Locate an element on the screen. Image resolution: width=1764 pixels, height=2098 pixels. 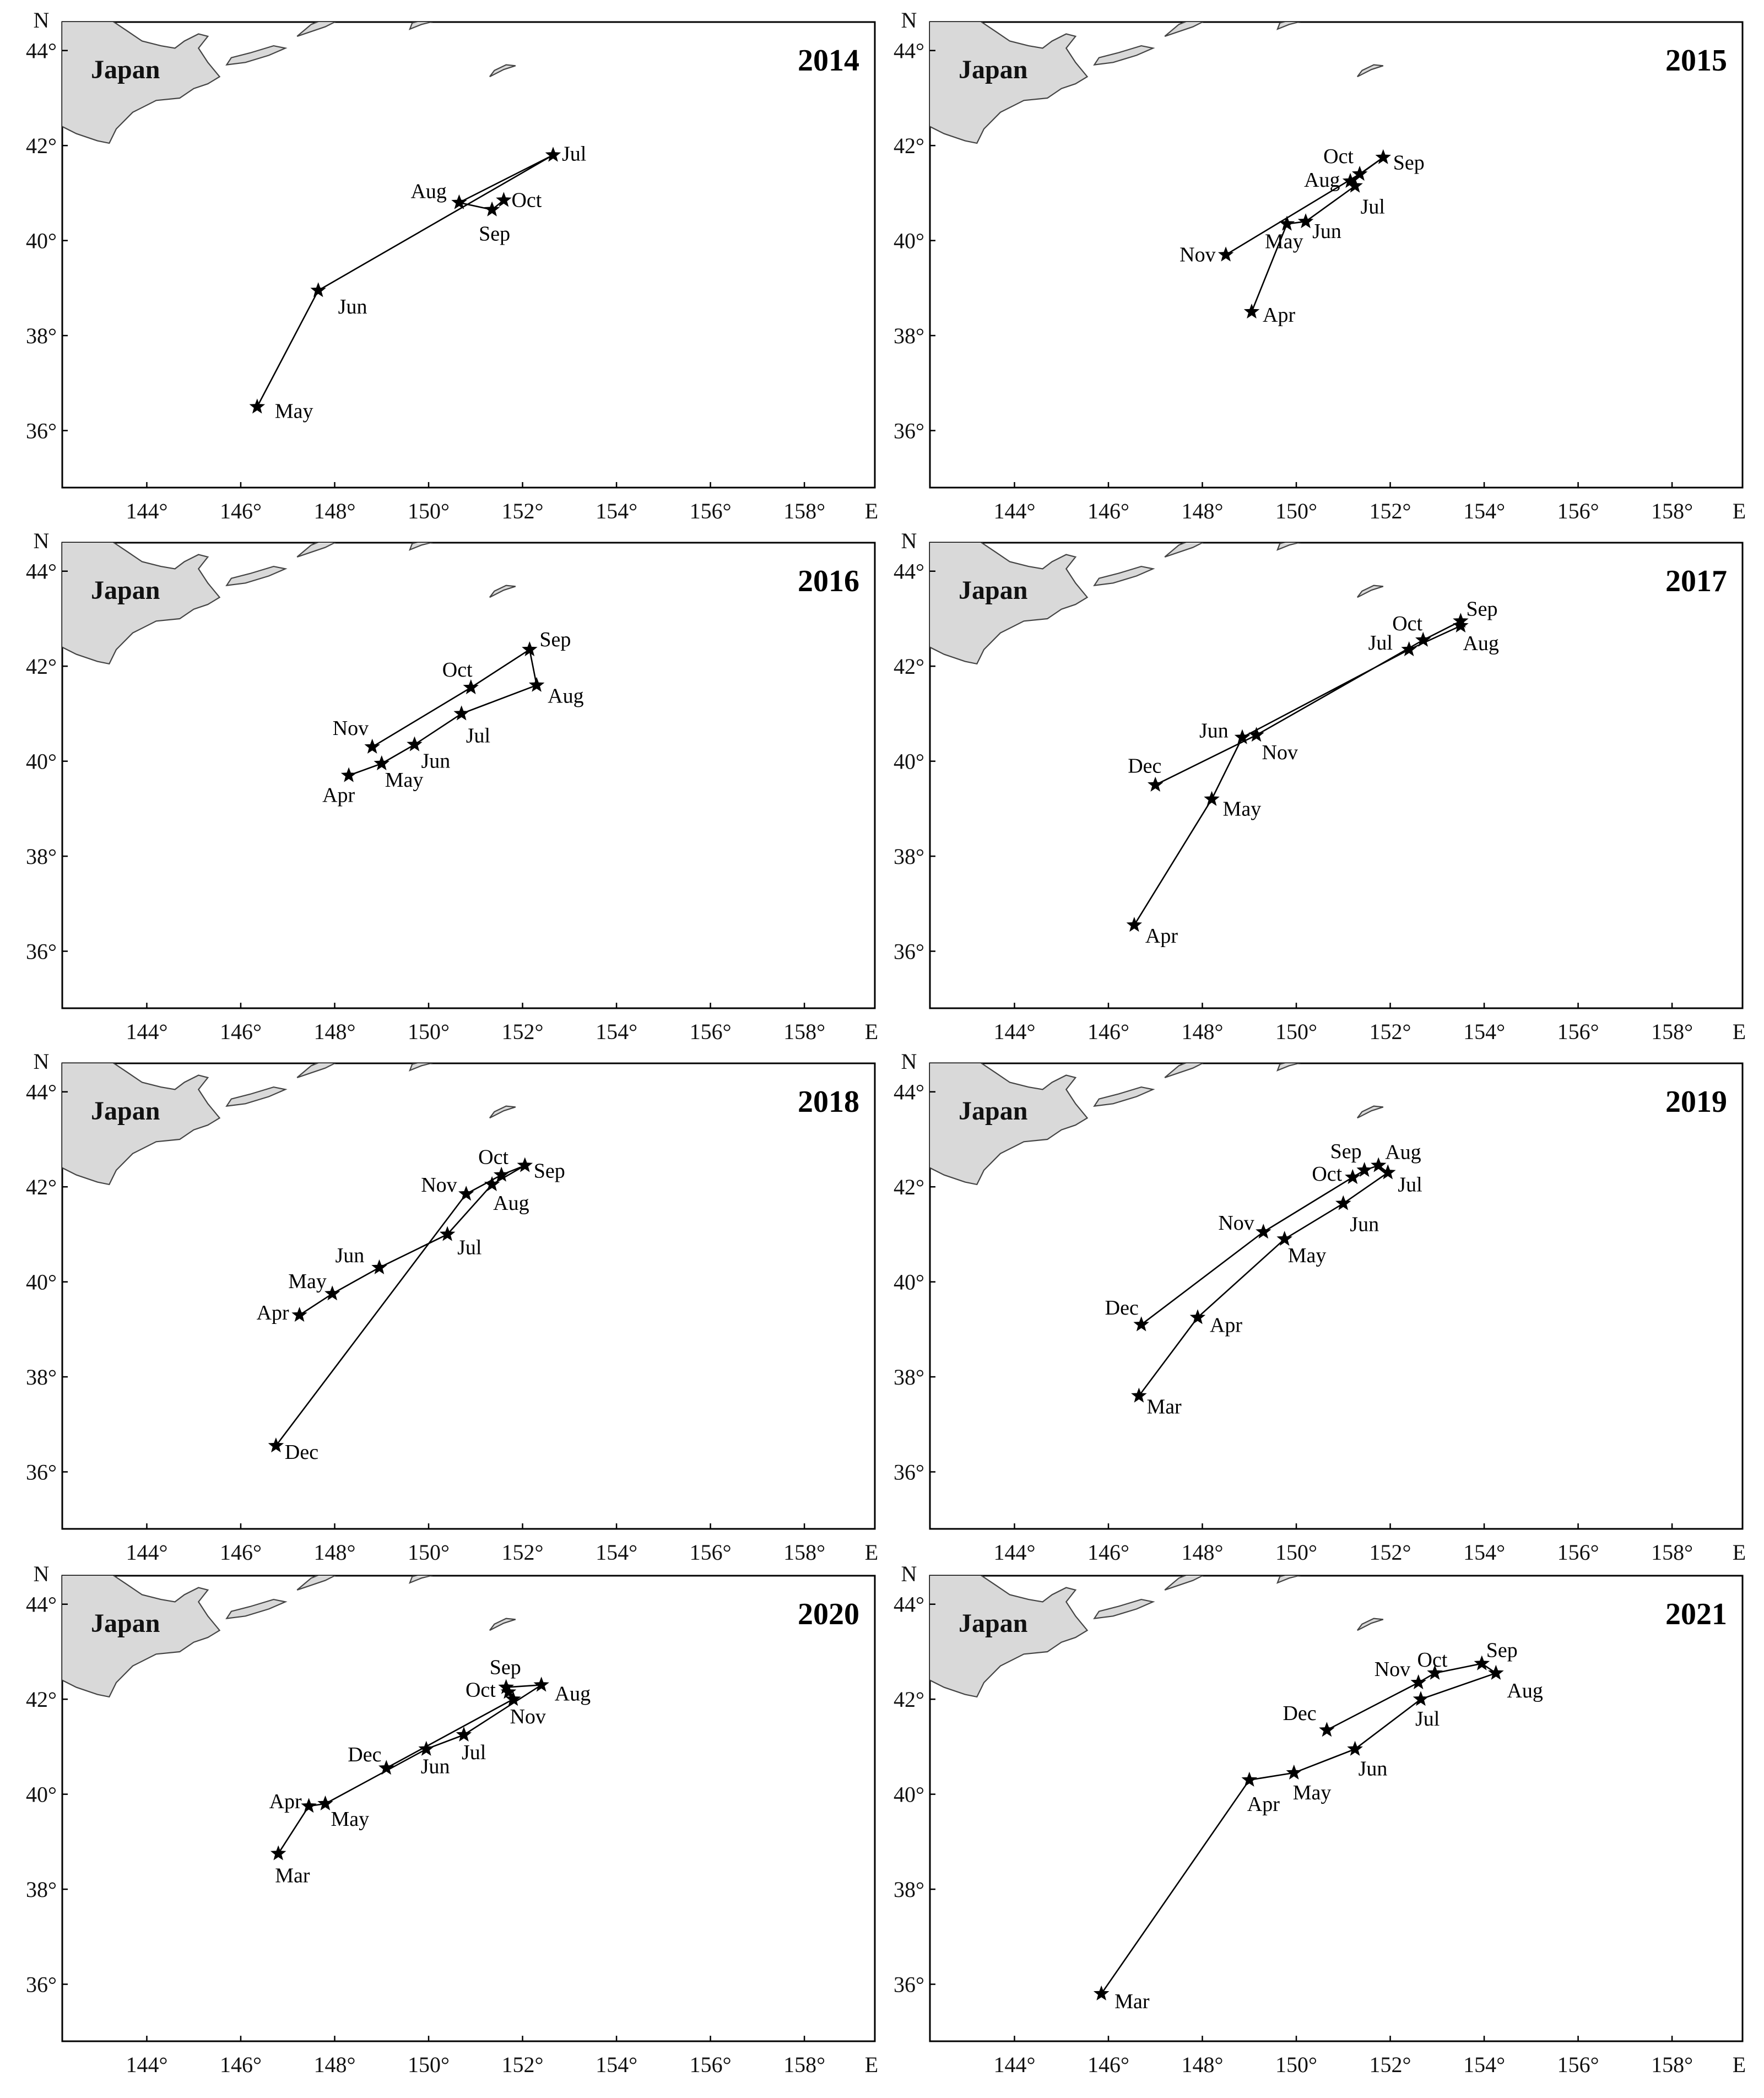
month-label-sep: Sep is located at coordinates (1346, 1152).